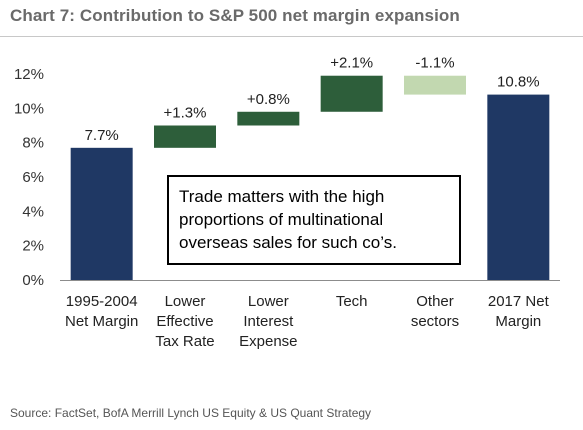  I want to click on category-label: Other, so click(435, 301).